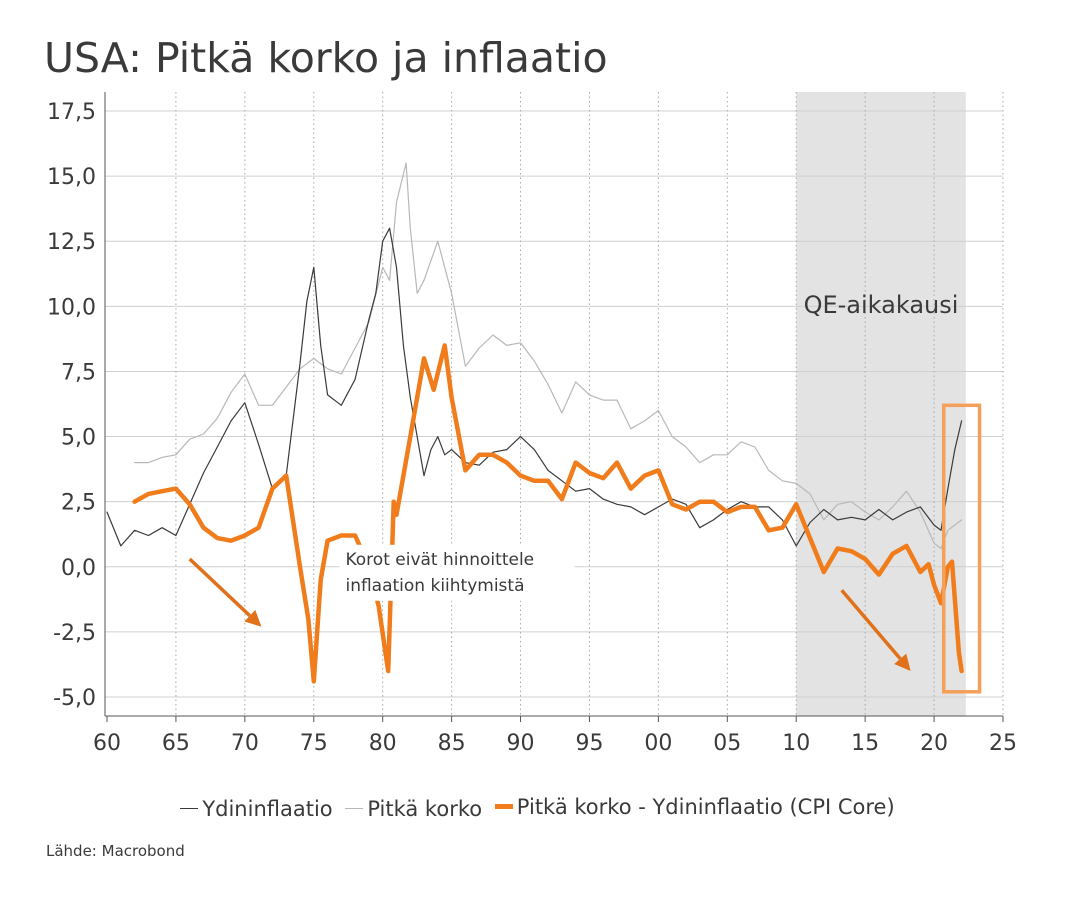  What do you see at coordinates (902, 662) in the screenshot?
I see `arrow-right-head` at bounding box center [902, 662].